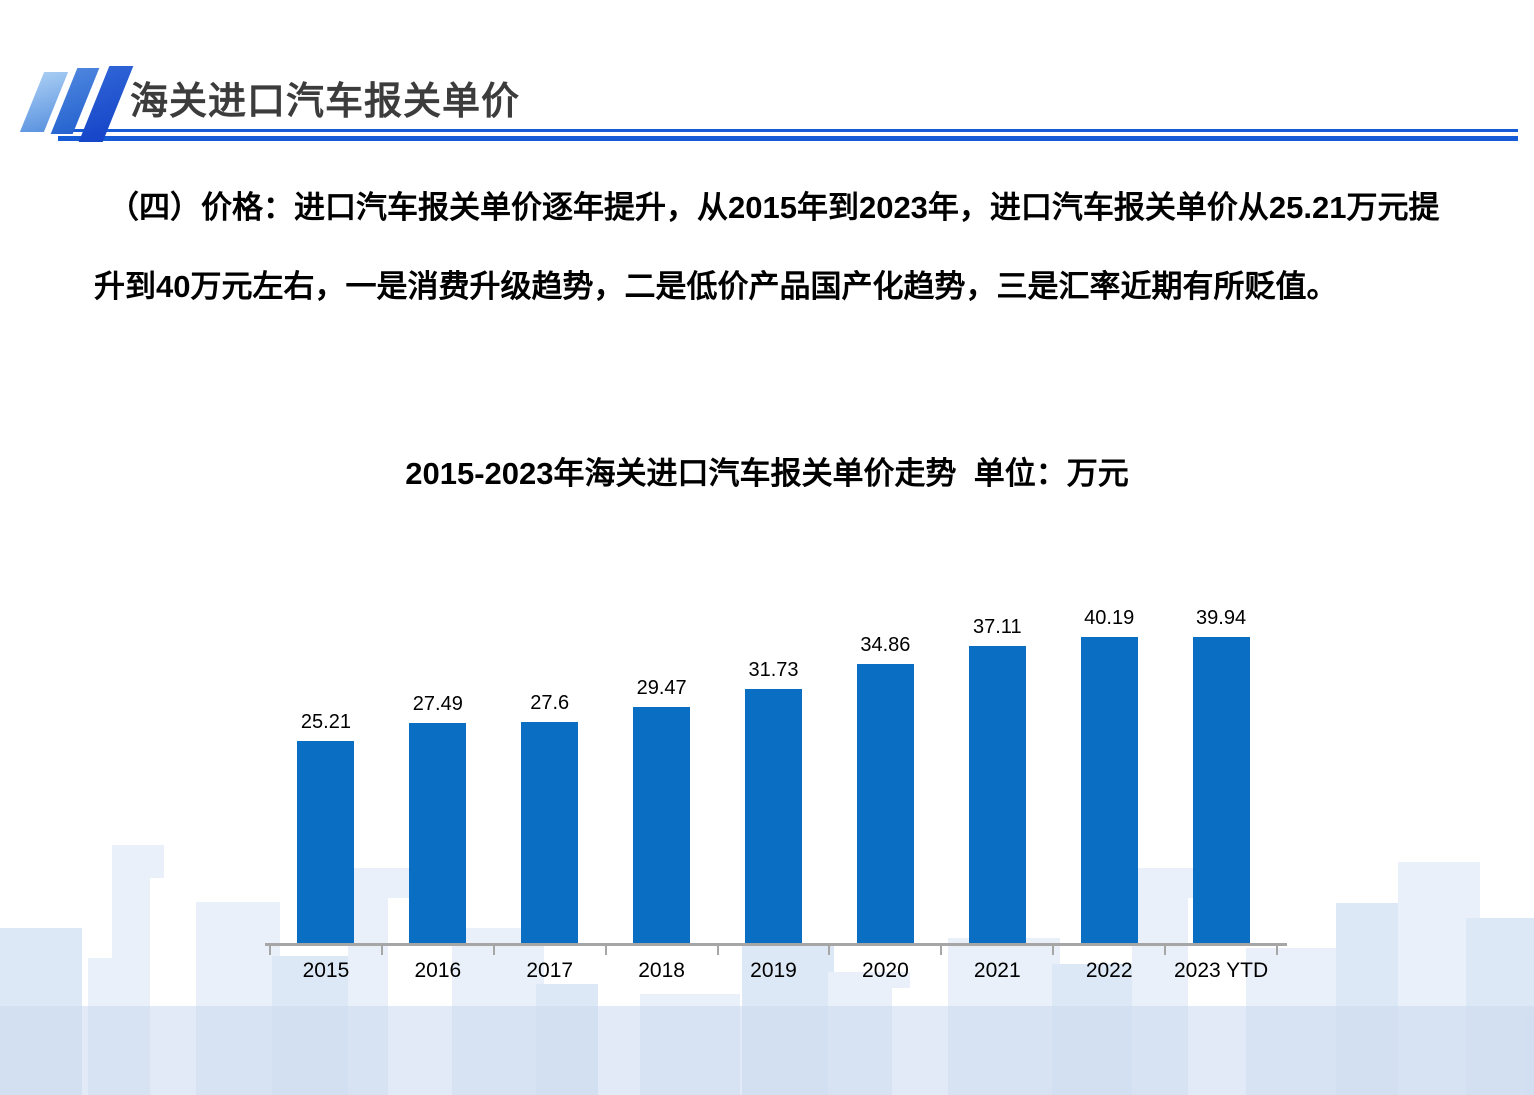  I want to click on chart-bar-group: 39.94, so click(1221, 775).